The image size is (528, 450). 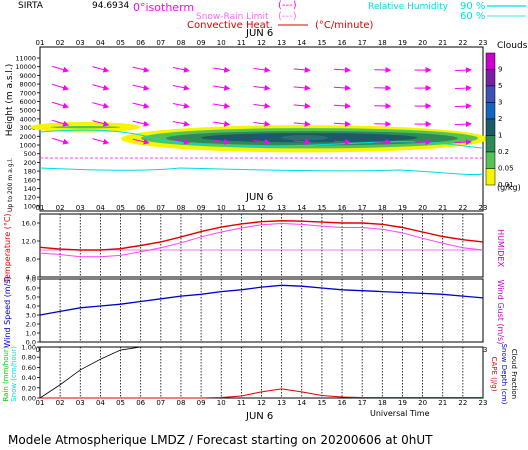 I want to click on hour-tick-label: 01, so click(x=40, y=403).